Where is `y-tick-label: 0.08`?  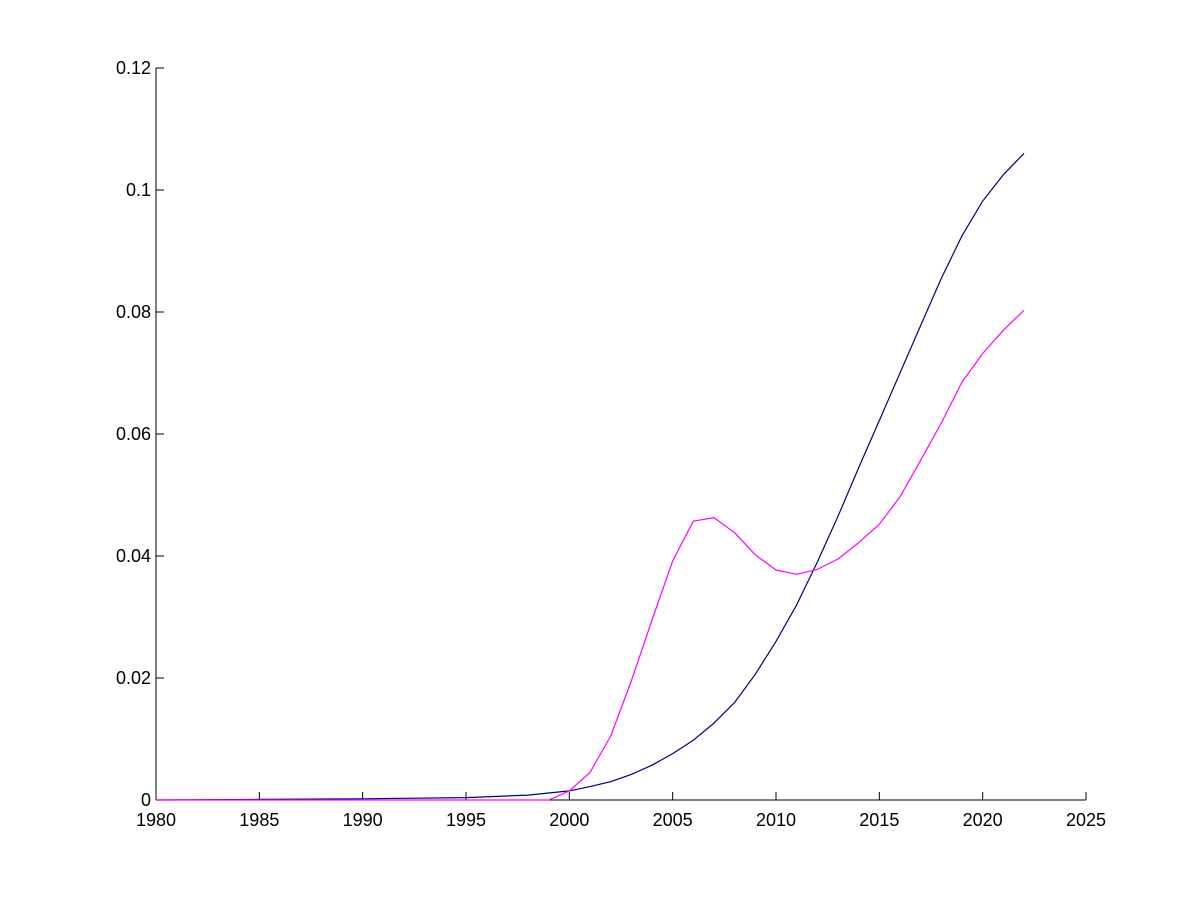 y-tick-label: 0.08 is located at coordinates (133, 312).